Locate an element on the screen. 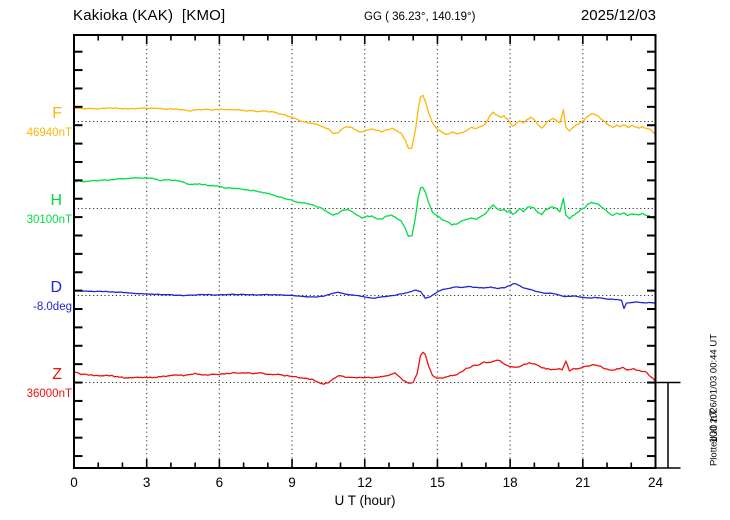 Image resolution: width=730 pixels, height=520 pixels. x-axis-title: U T (hour) is located at coordinates (365, 500).